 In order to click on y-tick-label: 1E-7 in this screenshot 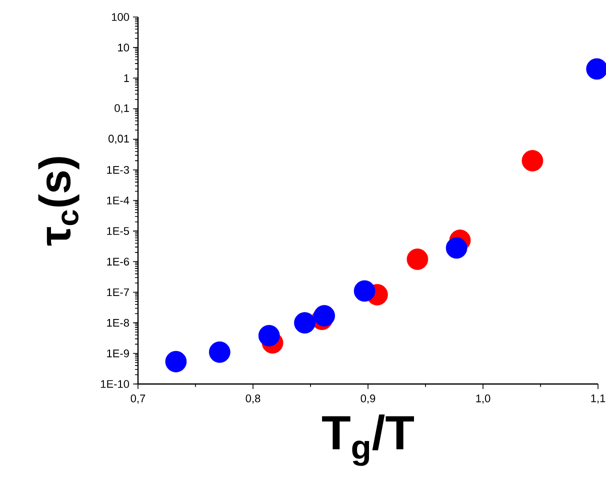, I will do `click(118, 292)`.